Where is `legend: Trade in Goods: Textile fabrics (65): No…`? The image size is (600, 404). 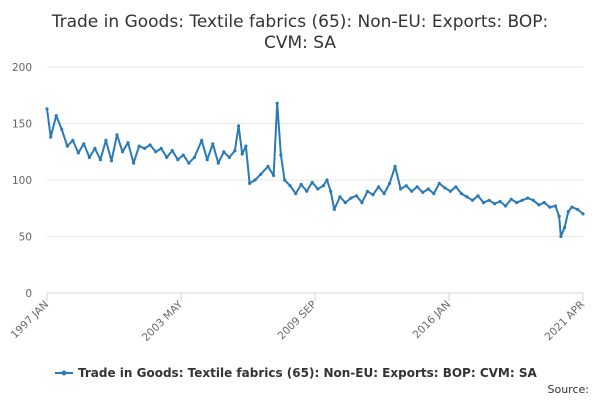 legend: Trade in Goods: Textile fabrics (65): No… is located at coordinates (296, 373).